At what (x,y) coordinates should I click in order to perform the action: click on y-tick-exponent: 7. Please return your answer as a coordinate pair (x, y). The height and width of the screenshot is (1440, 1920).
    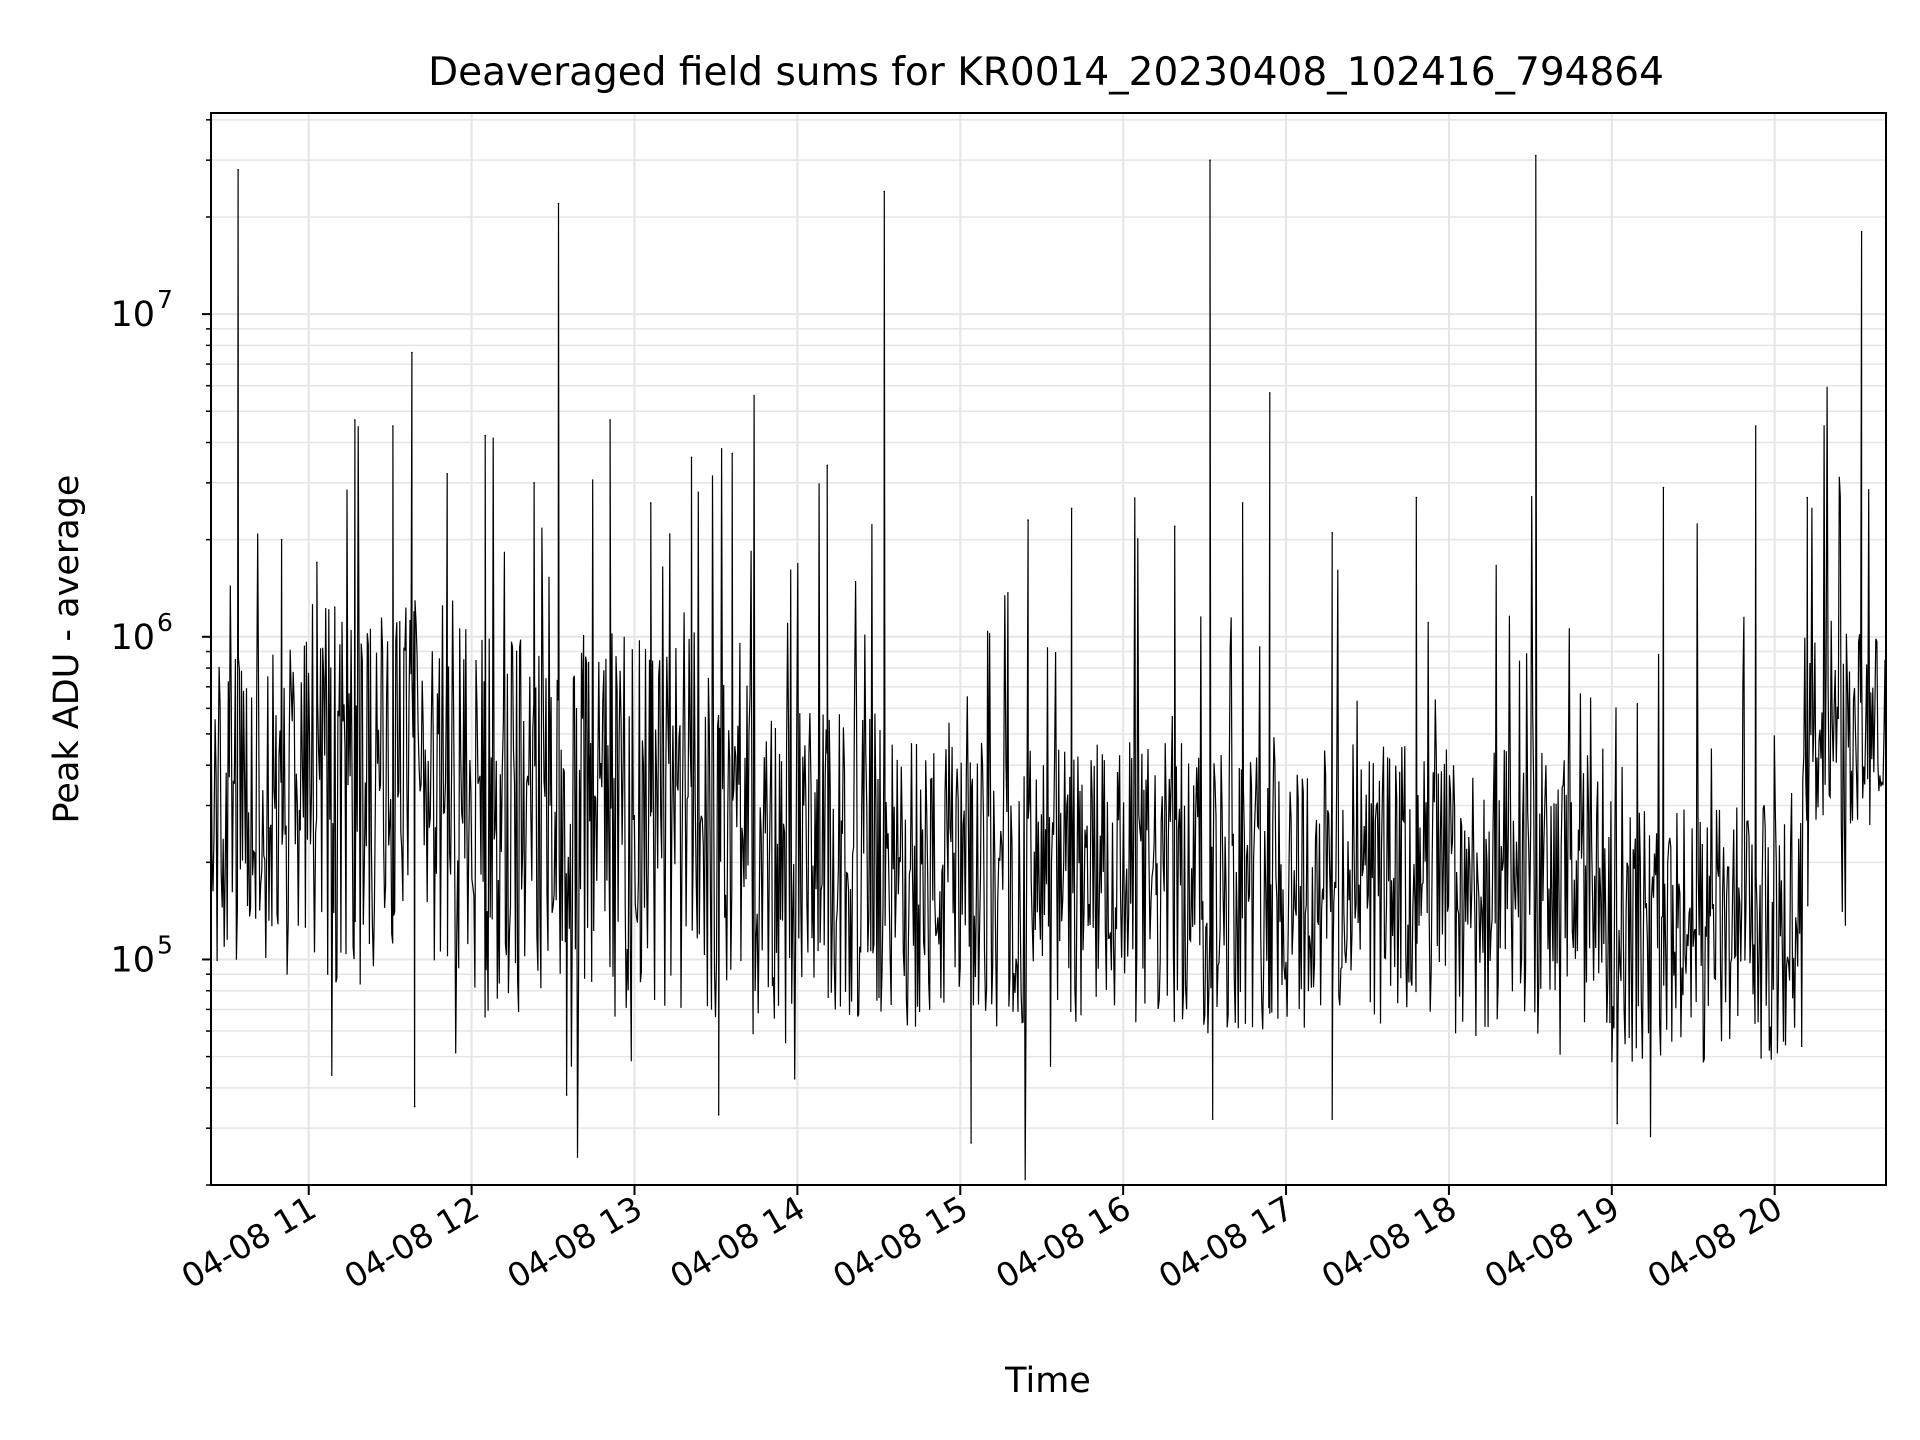
    Looking at the image, I should click on (165, 299).